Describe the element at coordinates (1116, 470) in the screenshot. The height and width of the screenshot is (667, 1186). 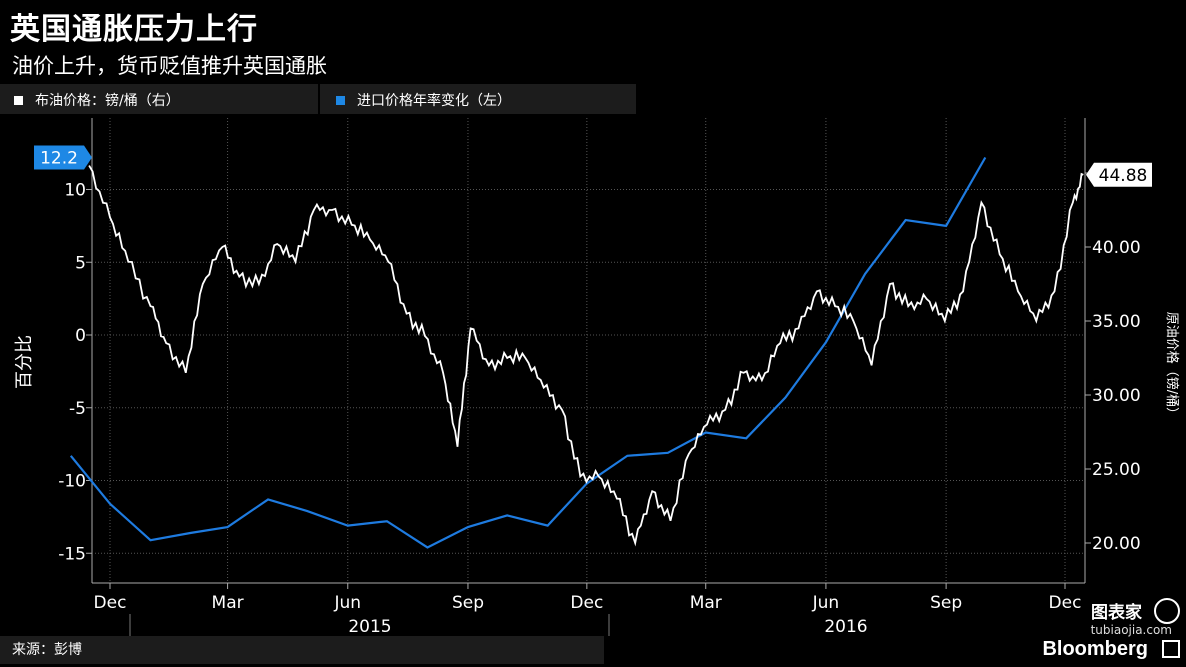
I see `right-tick-label: 25.00` at that location.